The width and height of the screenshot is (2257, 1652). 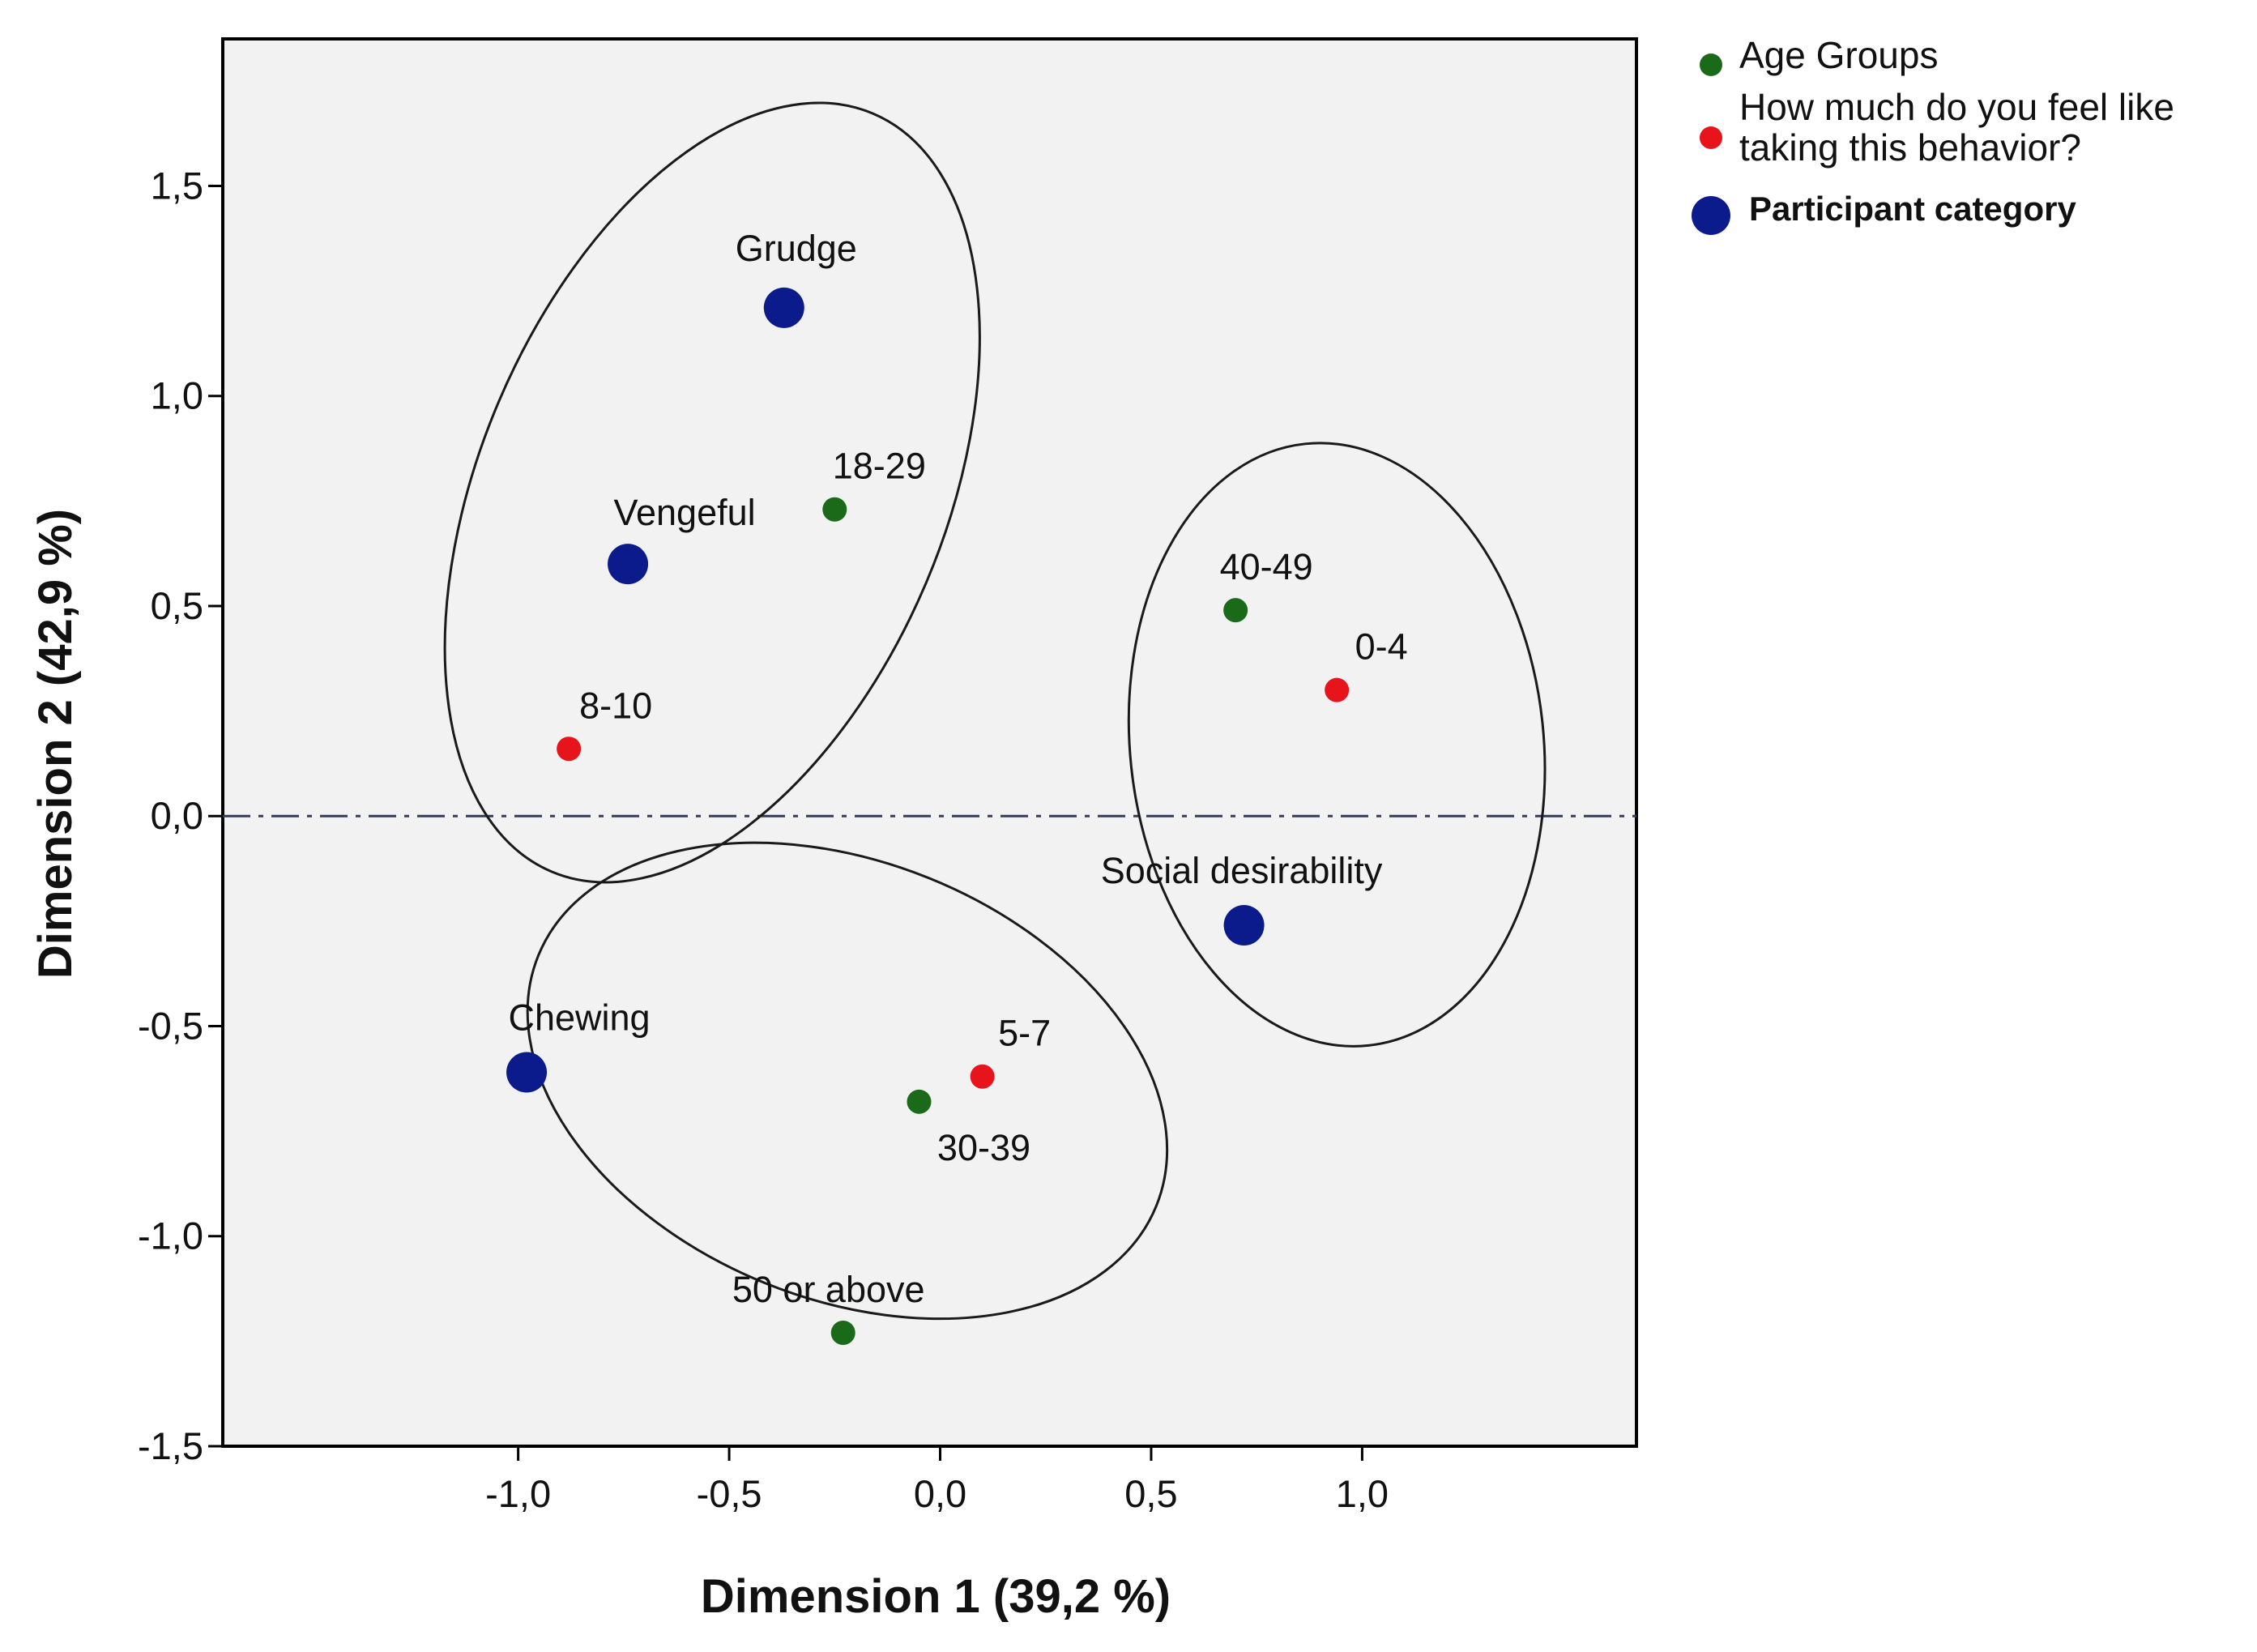 What do you see at coordinates (170, 1025) in the screenshot?
I see `y-tick-label: -0,5` at bounding box center [170, 1025].